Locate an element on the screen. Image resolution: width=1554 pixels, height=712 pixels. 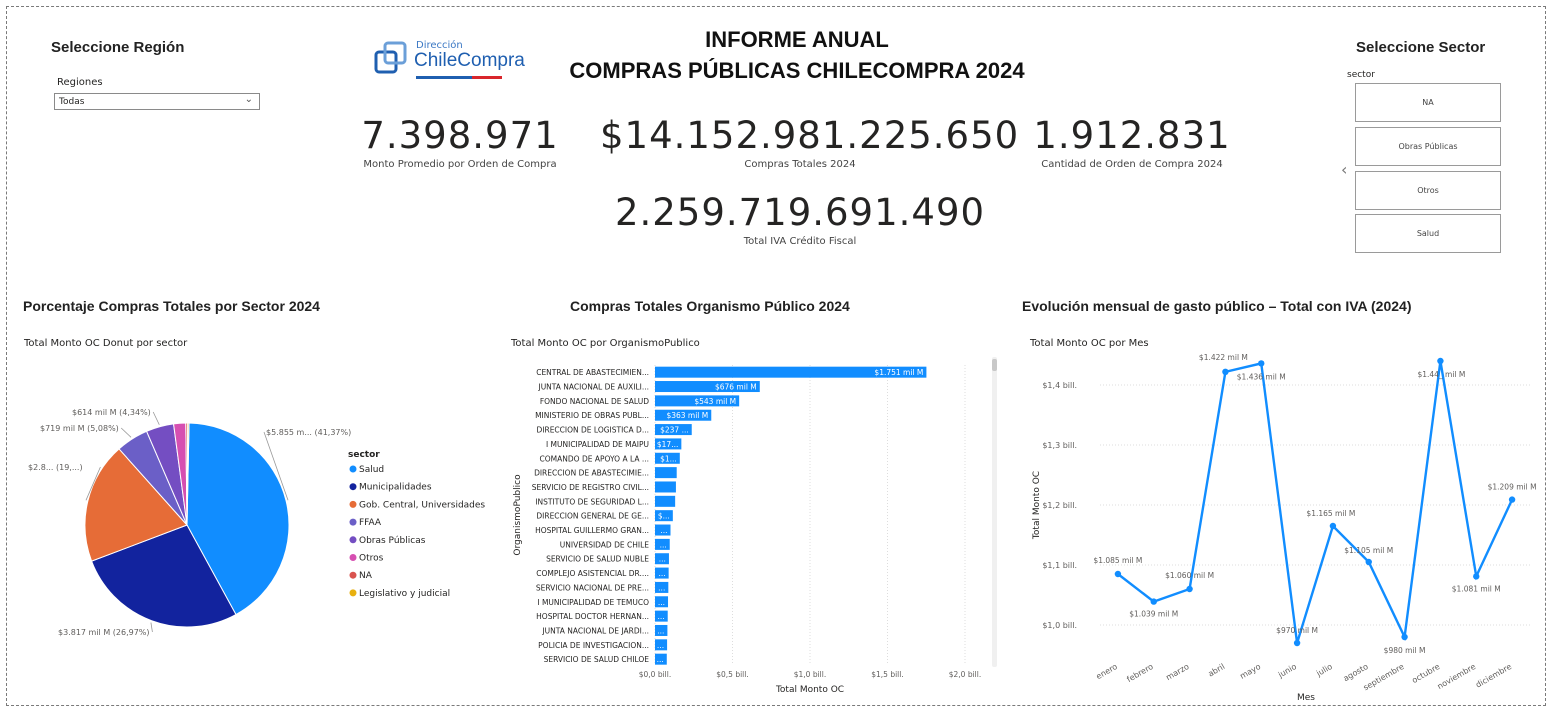
bar-x-tick-label: $1,5 bill. is located at coordinates (887, 674).